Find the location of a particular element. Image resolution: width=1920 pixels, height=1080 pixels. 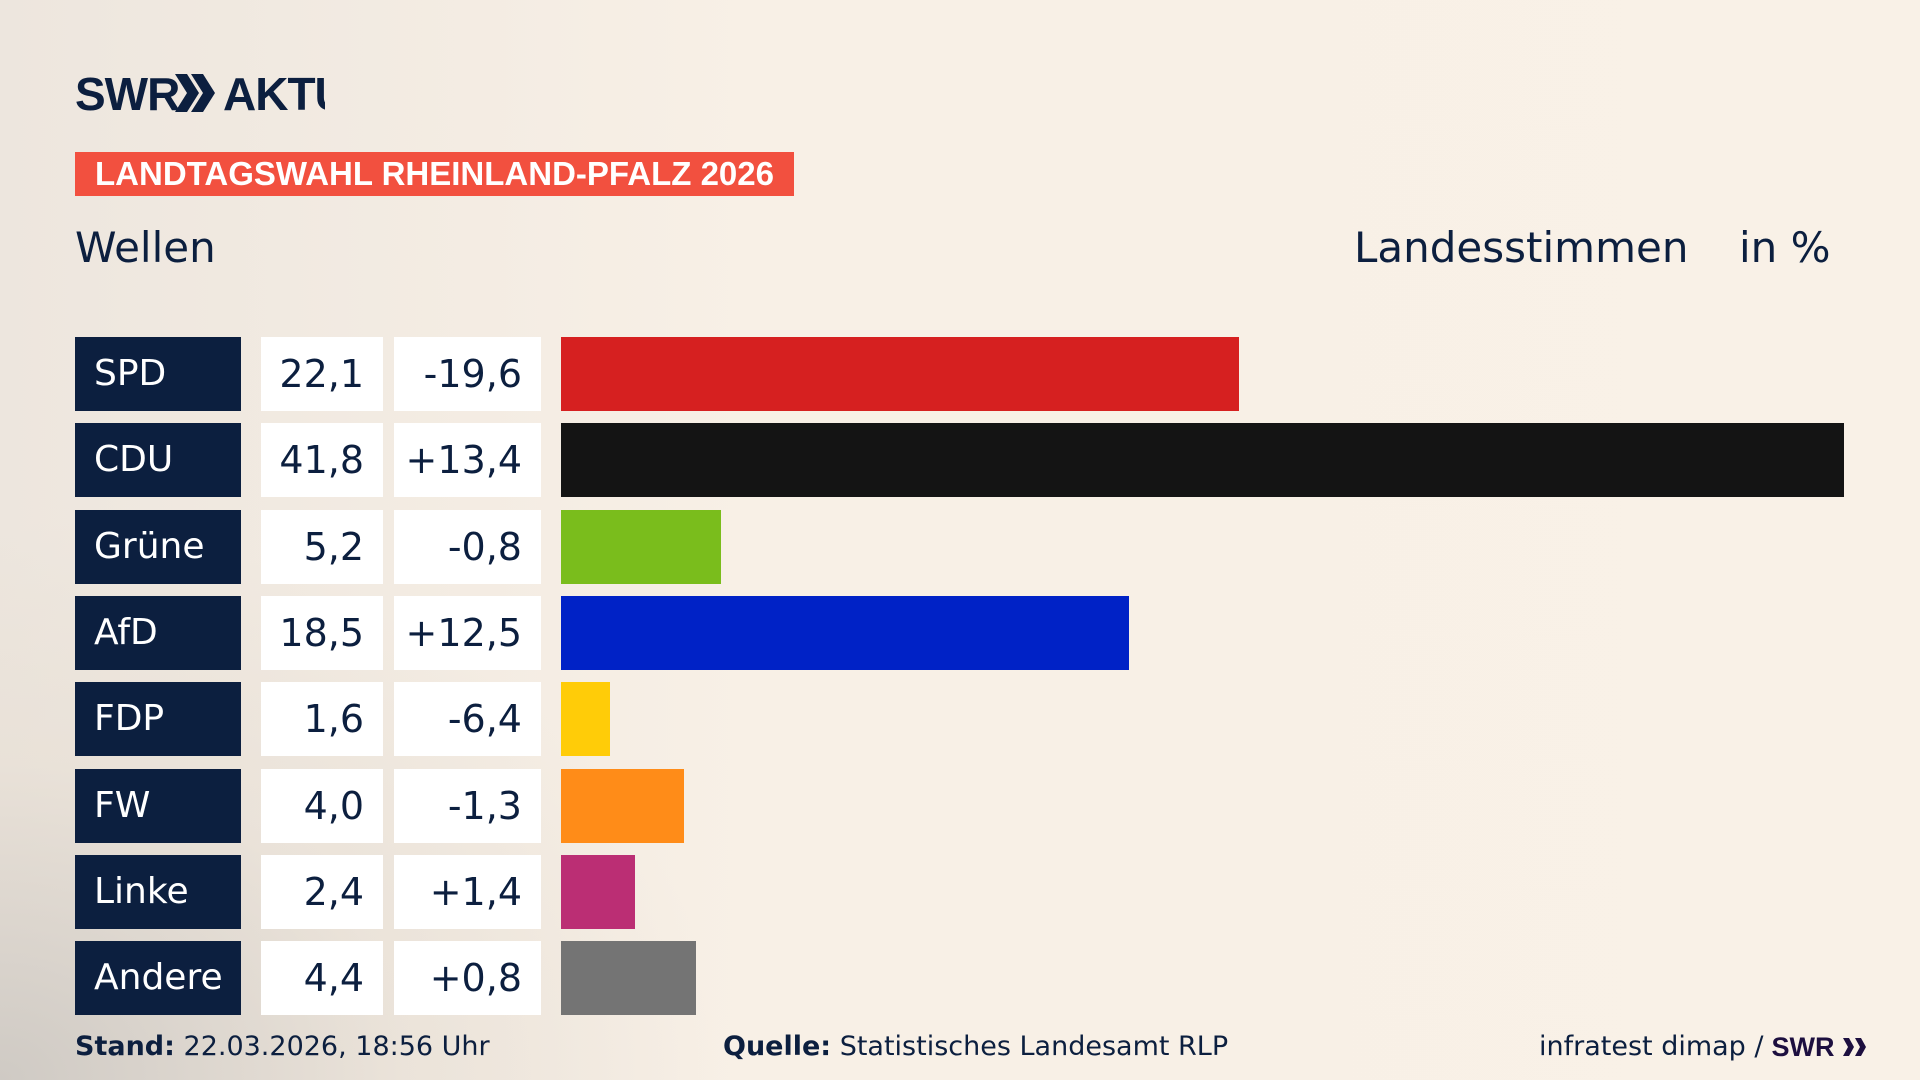

swr-aktuell-logo-graphic: SWR AKTUELL is located at coordinates (200, 93).